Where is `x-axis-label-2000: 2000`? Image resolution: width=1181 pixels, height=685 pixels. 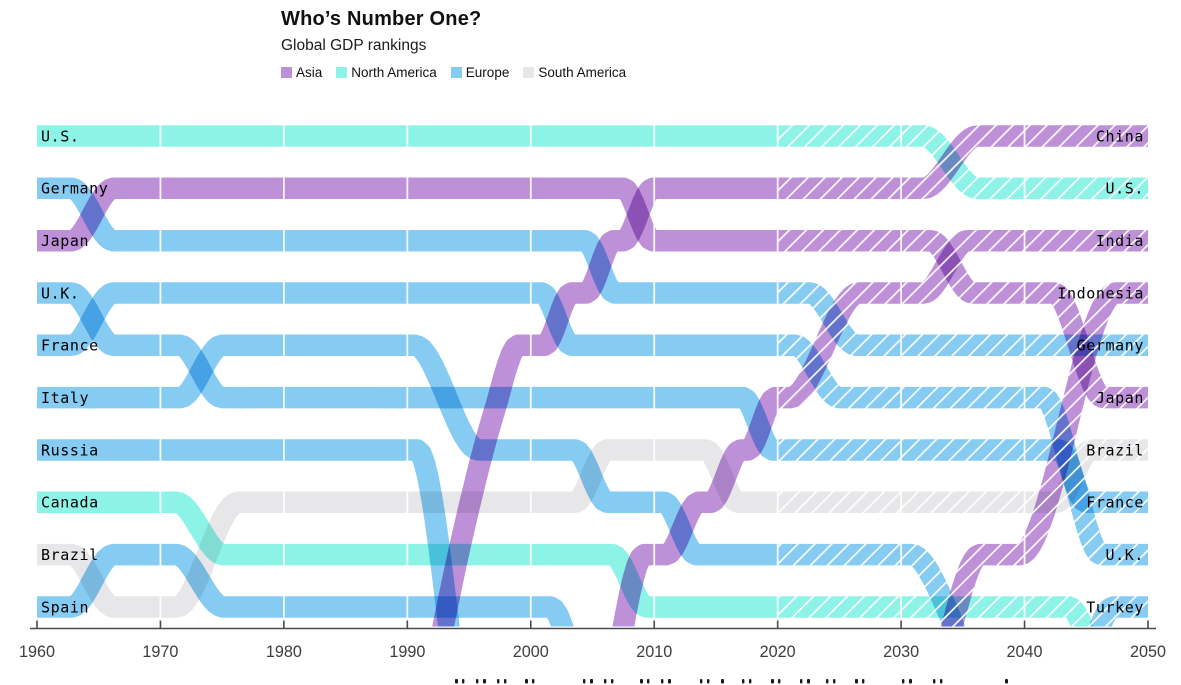 x-axis-label-2000: 2000 is located at coordinates (531, 652).